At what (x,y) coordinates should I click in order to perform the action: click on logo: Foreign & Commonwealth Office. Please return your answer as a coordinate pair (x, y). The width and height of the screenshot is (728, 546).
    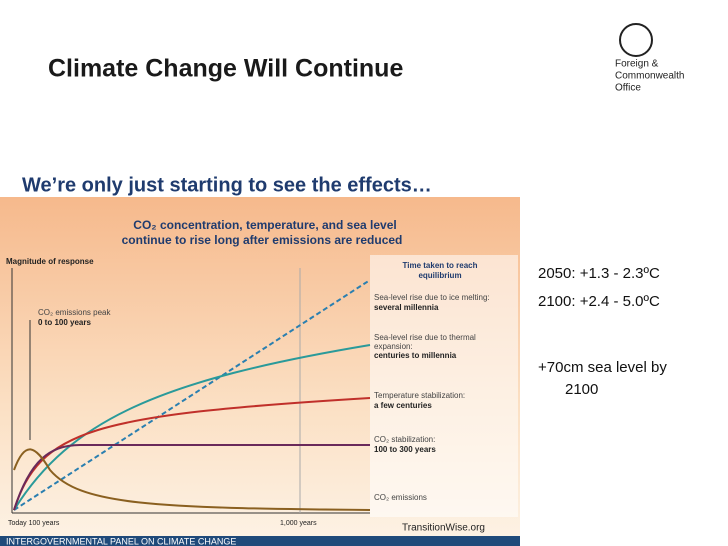
    Looking at the image, I should click on (649, 58).